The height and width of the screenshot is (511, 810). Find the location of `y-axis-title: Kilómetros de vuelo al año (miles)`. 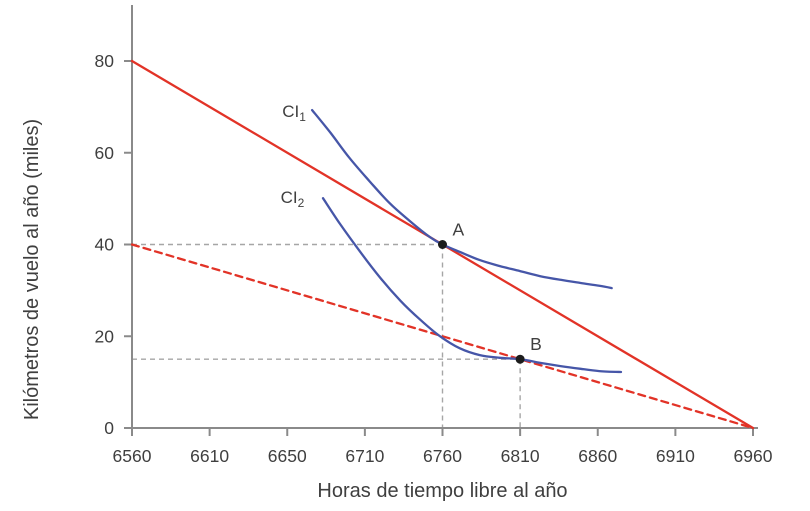

y-axis-title: Kilómetros de vuelo al año (miles) is located at coordinates (32, 269).